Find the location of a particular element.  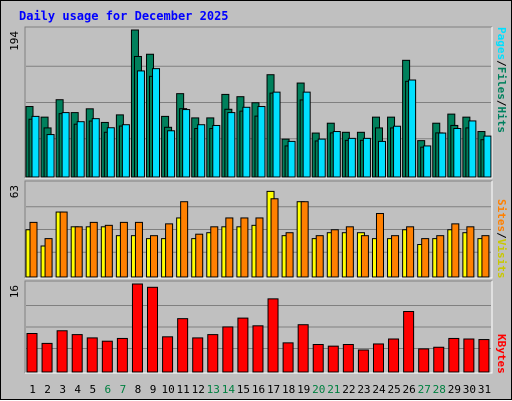

x-tick-label: 22 is located at coordinates (348, 389).